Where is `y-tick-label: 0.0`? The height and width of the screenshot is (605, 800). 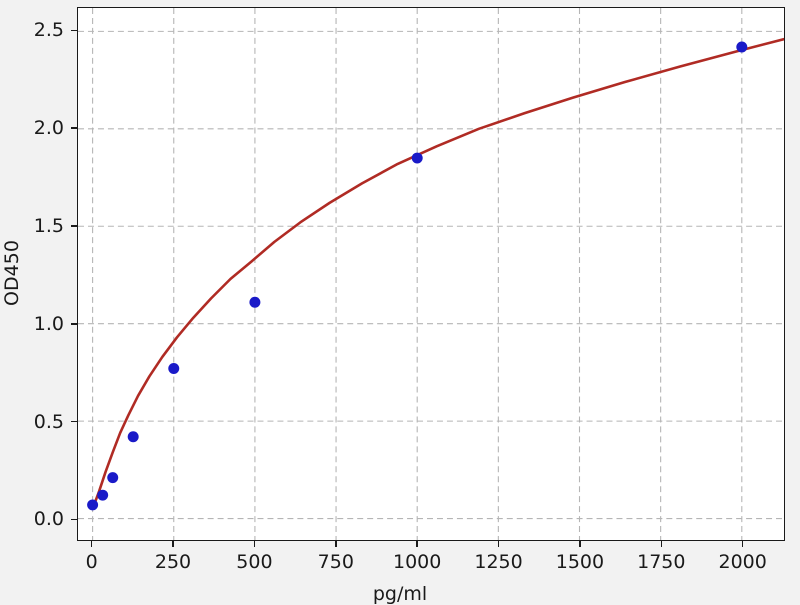 y-tick-label: 0.0 is located at coordinates (48, 519).